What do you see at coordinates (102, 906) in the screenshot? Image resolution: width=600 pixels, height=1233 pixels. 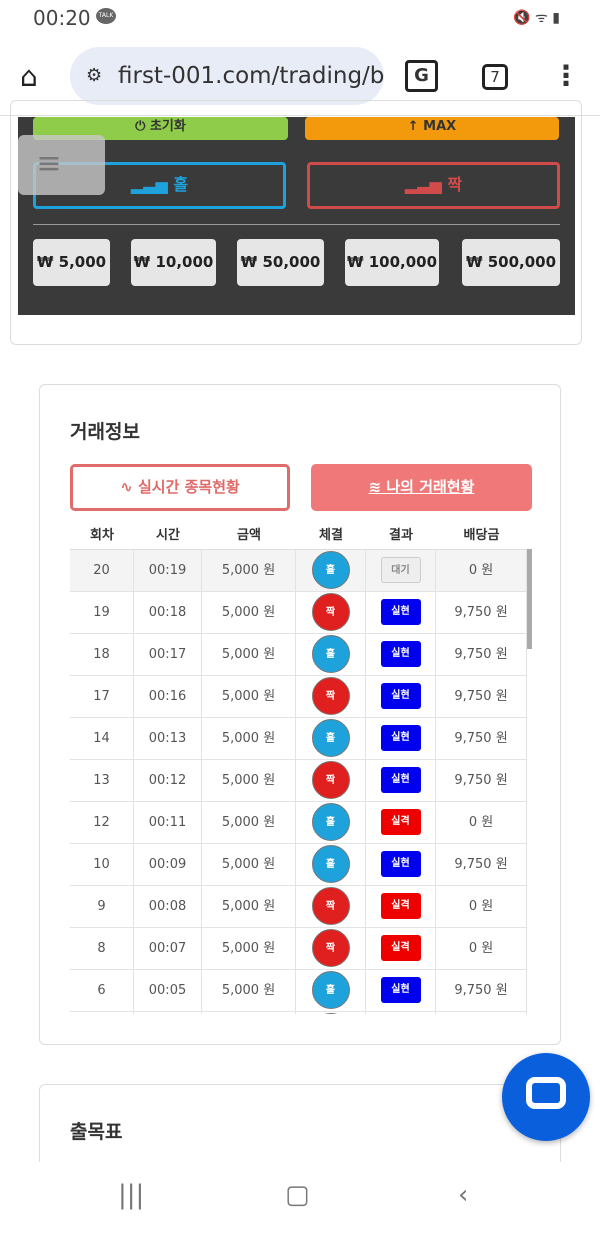 I see `cell: 9` at bounding box center [102, 906].